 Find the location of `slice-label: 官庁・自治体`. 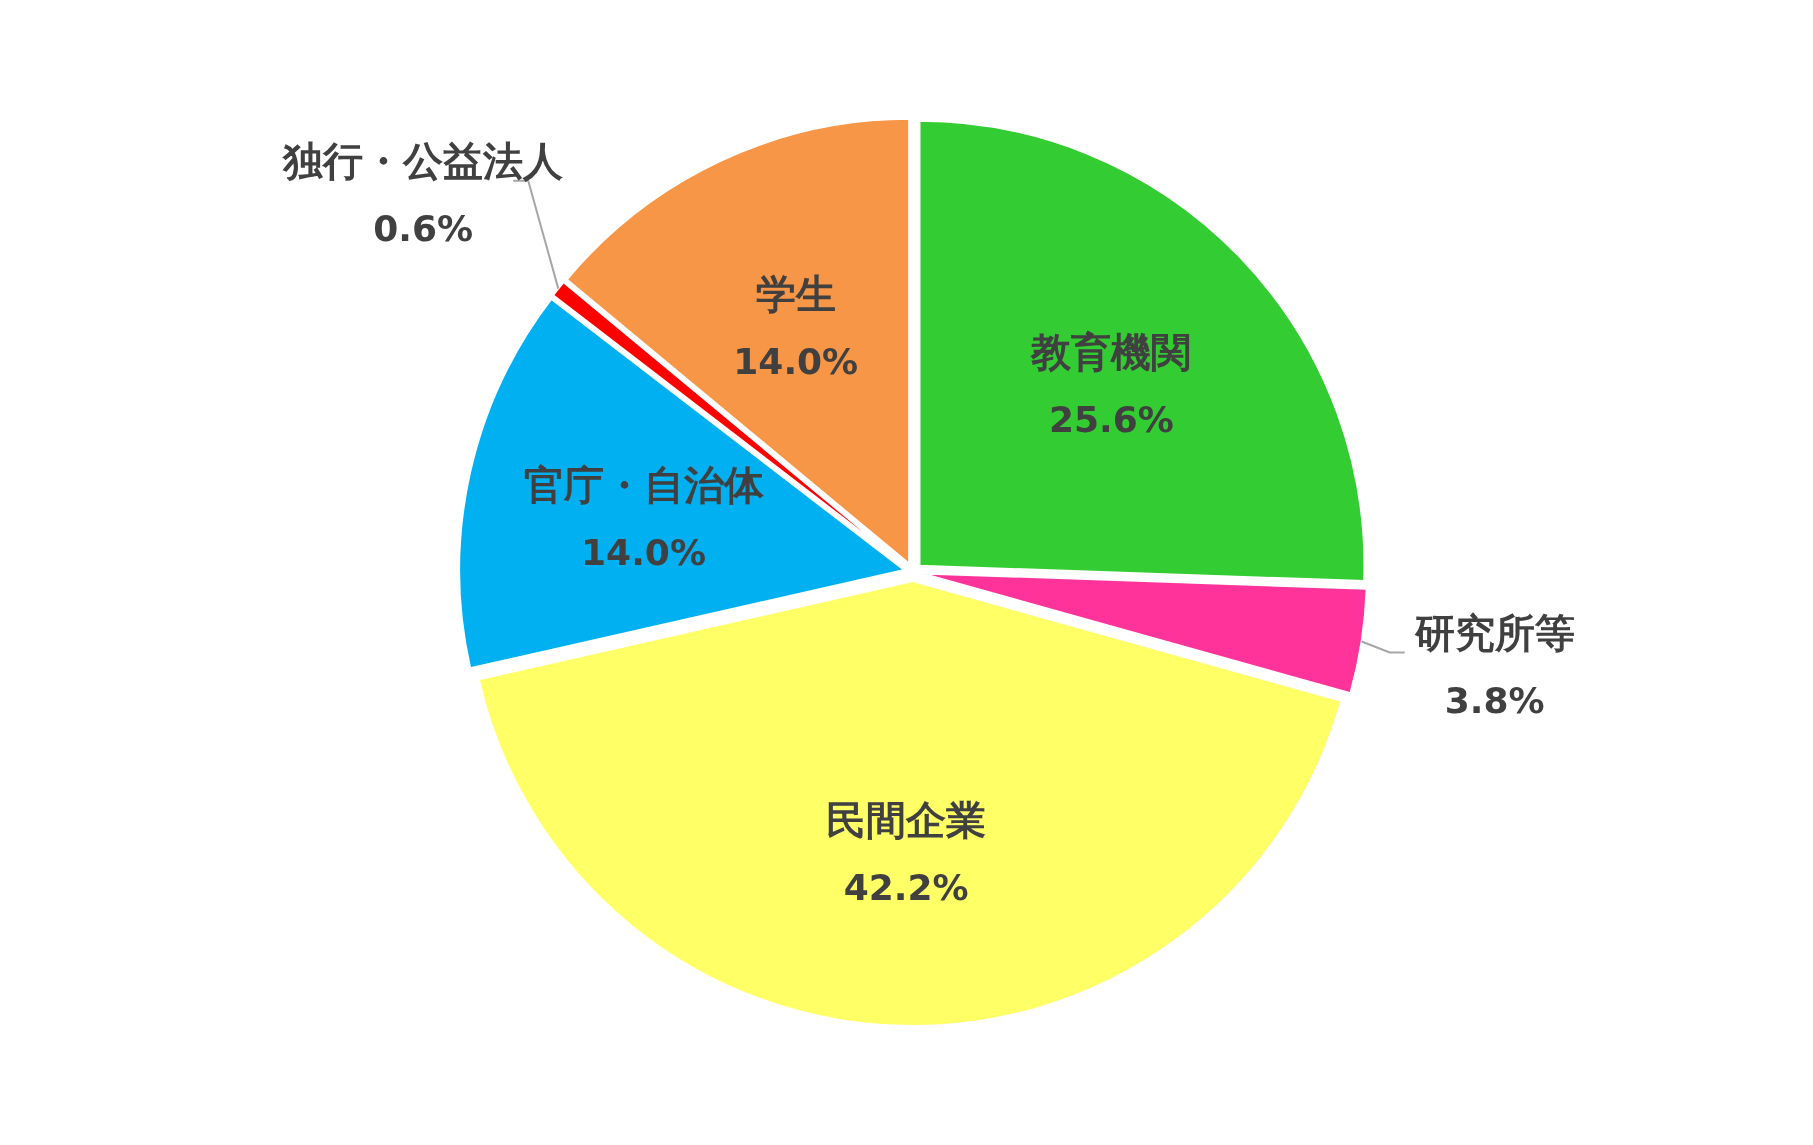

slice-label: 官庁・自治体 is located at coordinates (644, 484).